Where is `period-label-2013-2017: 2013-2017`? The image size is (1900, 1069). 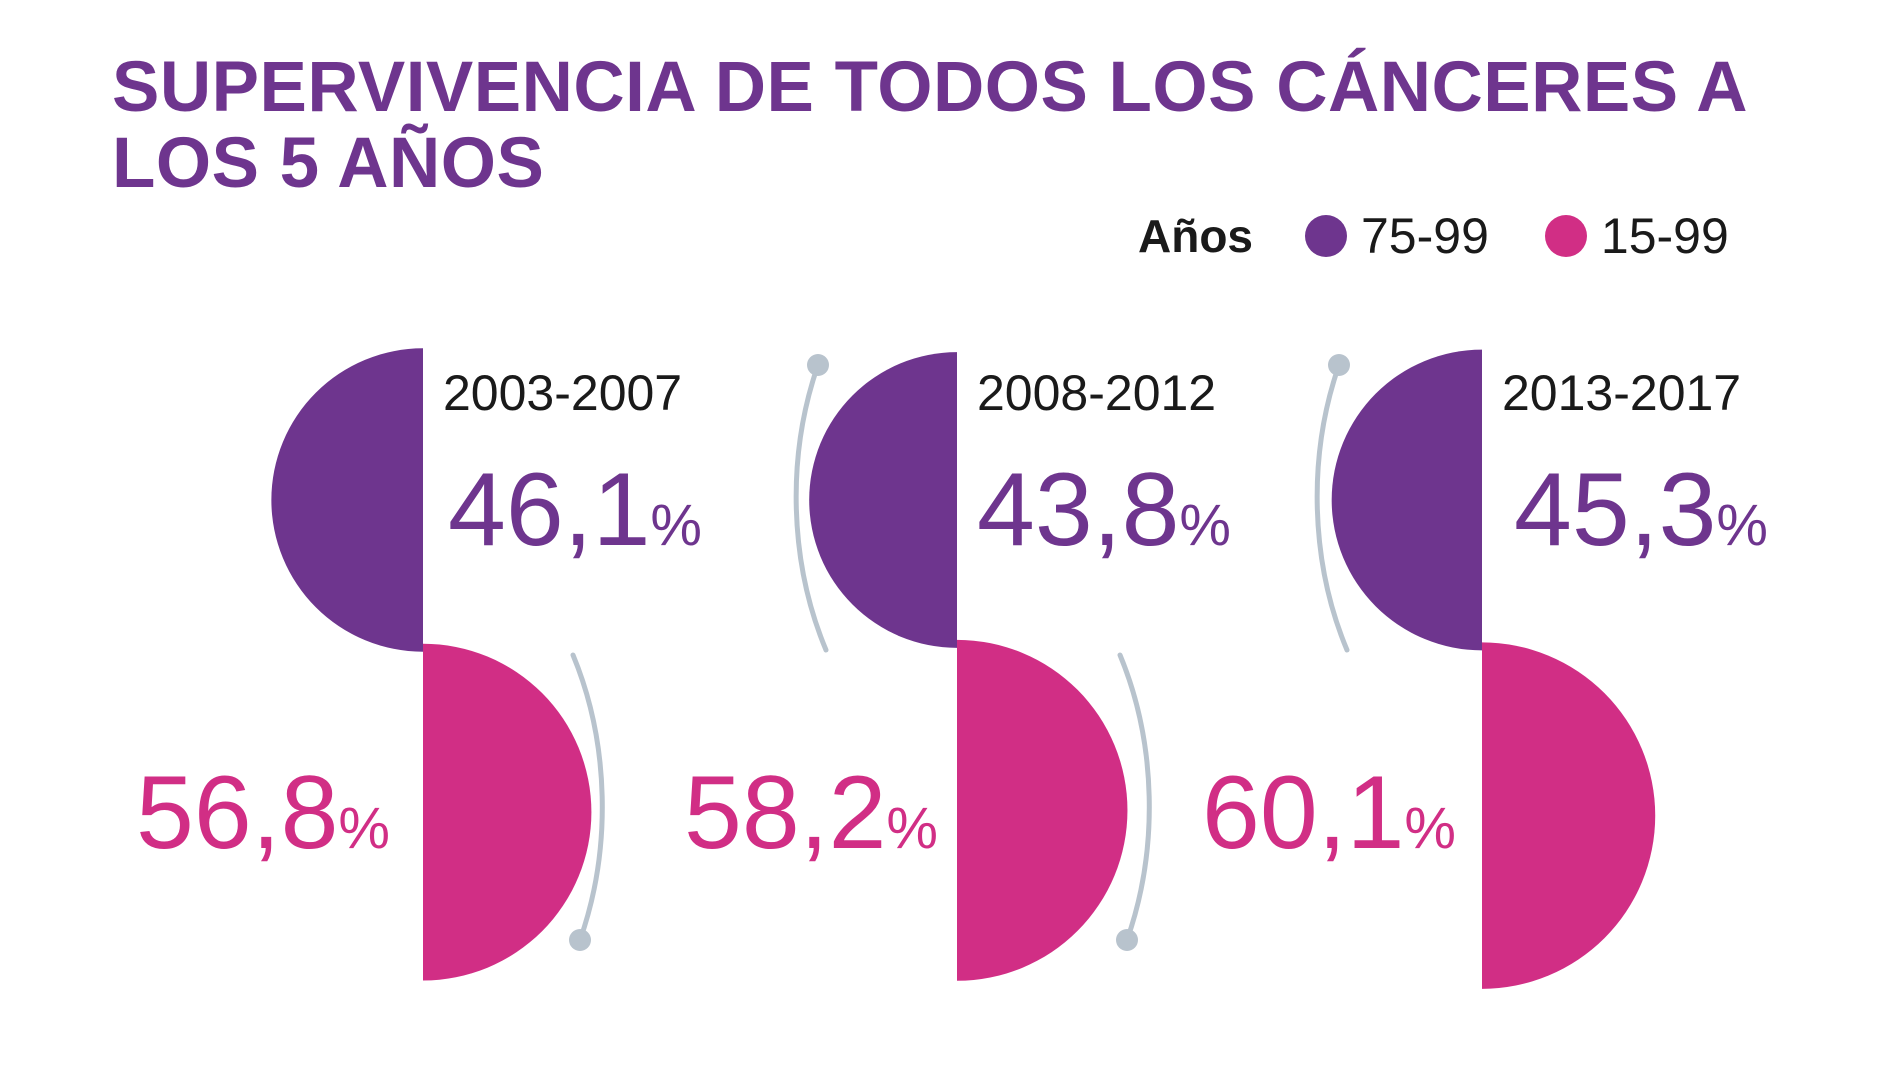 period-label-2013-2017: 2013-2017 is located at coordinates (1621, 393).